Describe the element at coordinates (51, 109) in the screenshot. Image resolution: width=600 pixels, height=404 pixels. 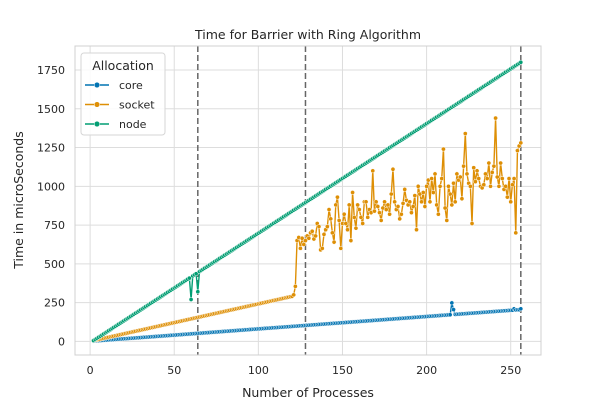
I see `y-tick-label: 1500` at that location.